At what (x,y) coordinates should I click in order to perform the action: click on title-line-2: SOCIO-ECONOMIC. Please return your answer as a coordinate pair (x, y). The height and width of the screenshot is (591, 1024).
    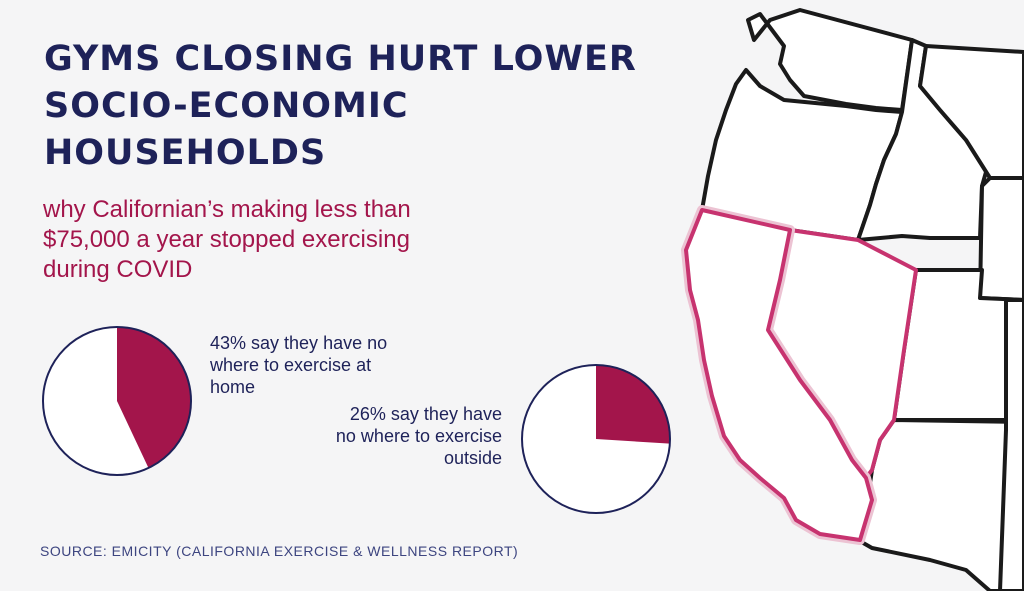
    Looking at the image, I should click on (226, 106).